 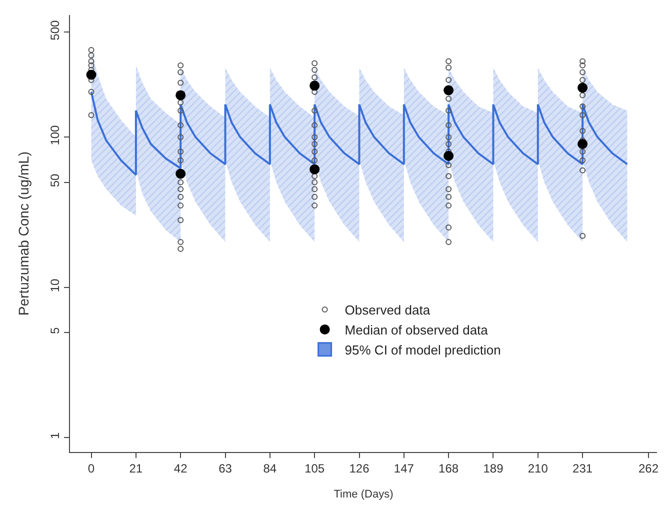 What do you see at coordinates (55, 435) in the screenshot?
I see `y-tick-label: 1` at bounding box center [55, 435].